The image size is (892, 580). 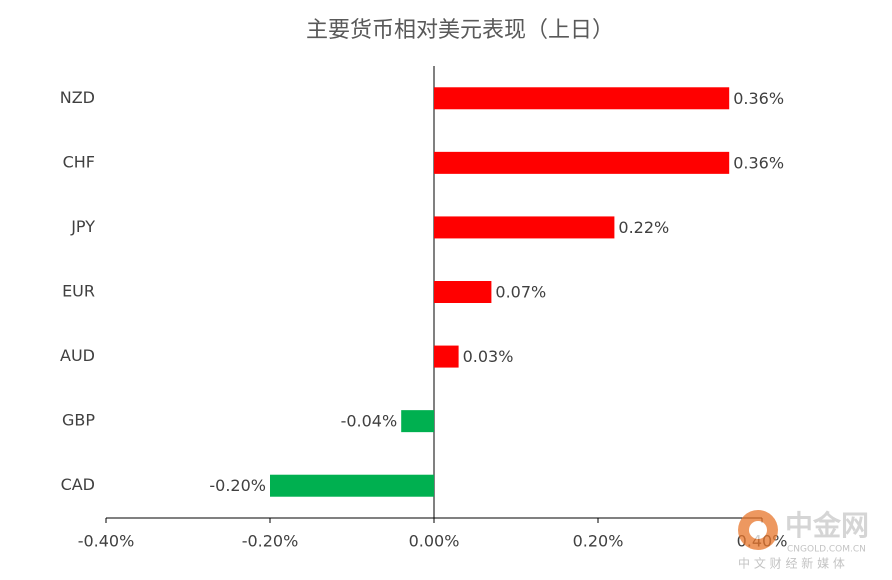 I want to click on value-label: 0.07%, so click(x=520, y=292).